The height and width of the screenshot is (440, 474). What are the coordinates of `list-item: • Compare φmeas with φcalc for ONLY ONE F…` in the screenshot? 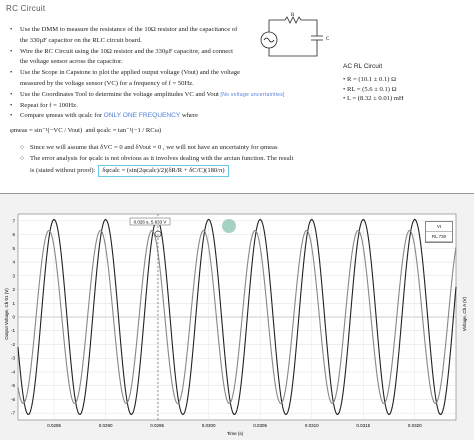 It's located at (104, 116).